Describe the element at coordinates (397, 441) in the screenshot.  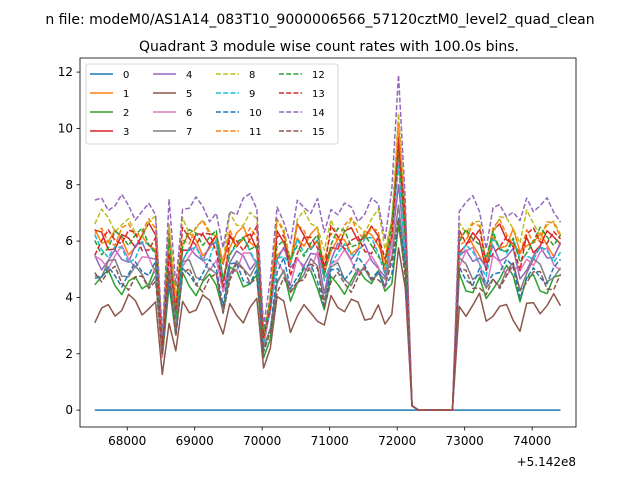
I see `x-tick-label: 72000` at that location.